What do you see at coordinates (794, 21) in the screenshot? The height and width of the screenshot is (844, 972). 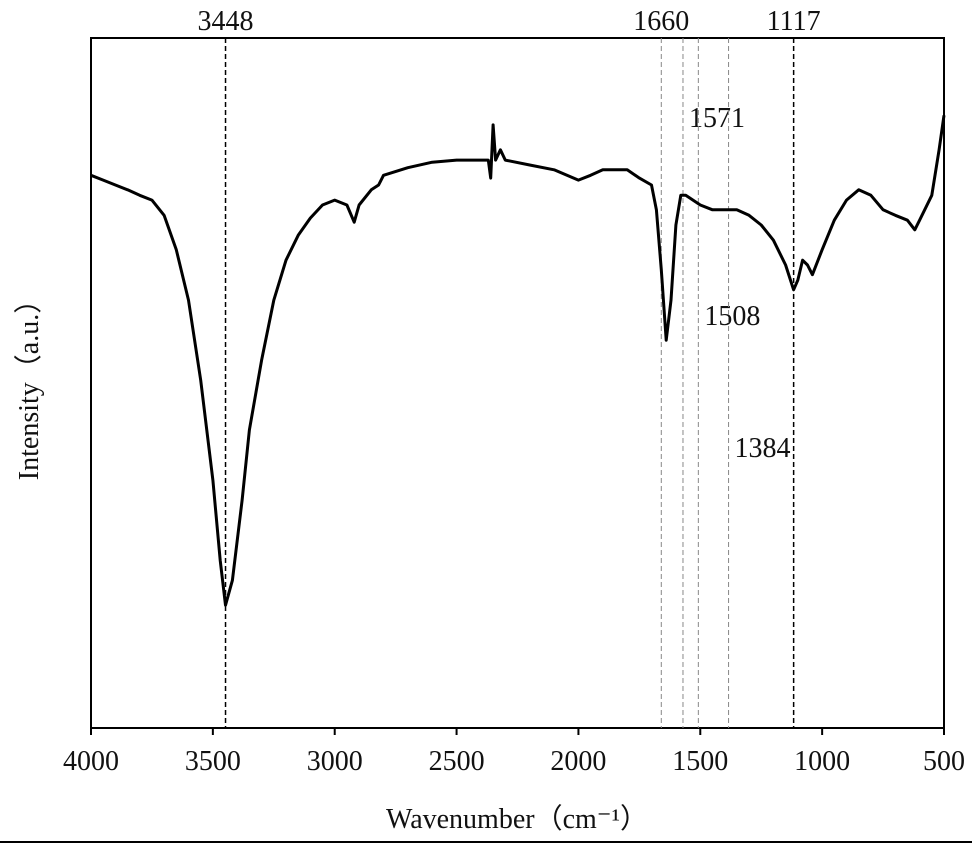 I see `peak-label: 1117` at bounding box center [794, 21].